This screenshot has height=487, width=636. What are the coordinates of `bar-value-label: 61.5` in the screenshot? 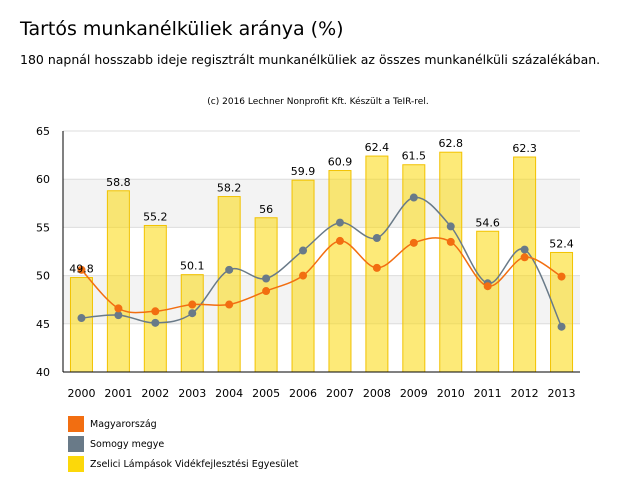 It's located at (414, 156).